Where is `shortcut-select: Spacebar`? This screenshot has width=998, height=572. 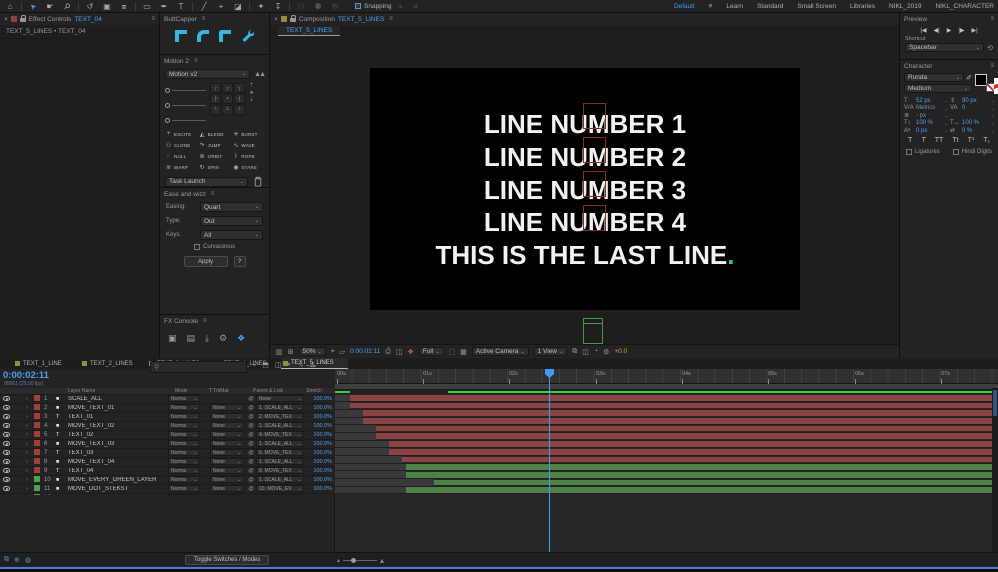 shortcut-select: Spacebar is located at coordinates (945, 47).